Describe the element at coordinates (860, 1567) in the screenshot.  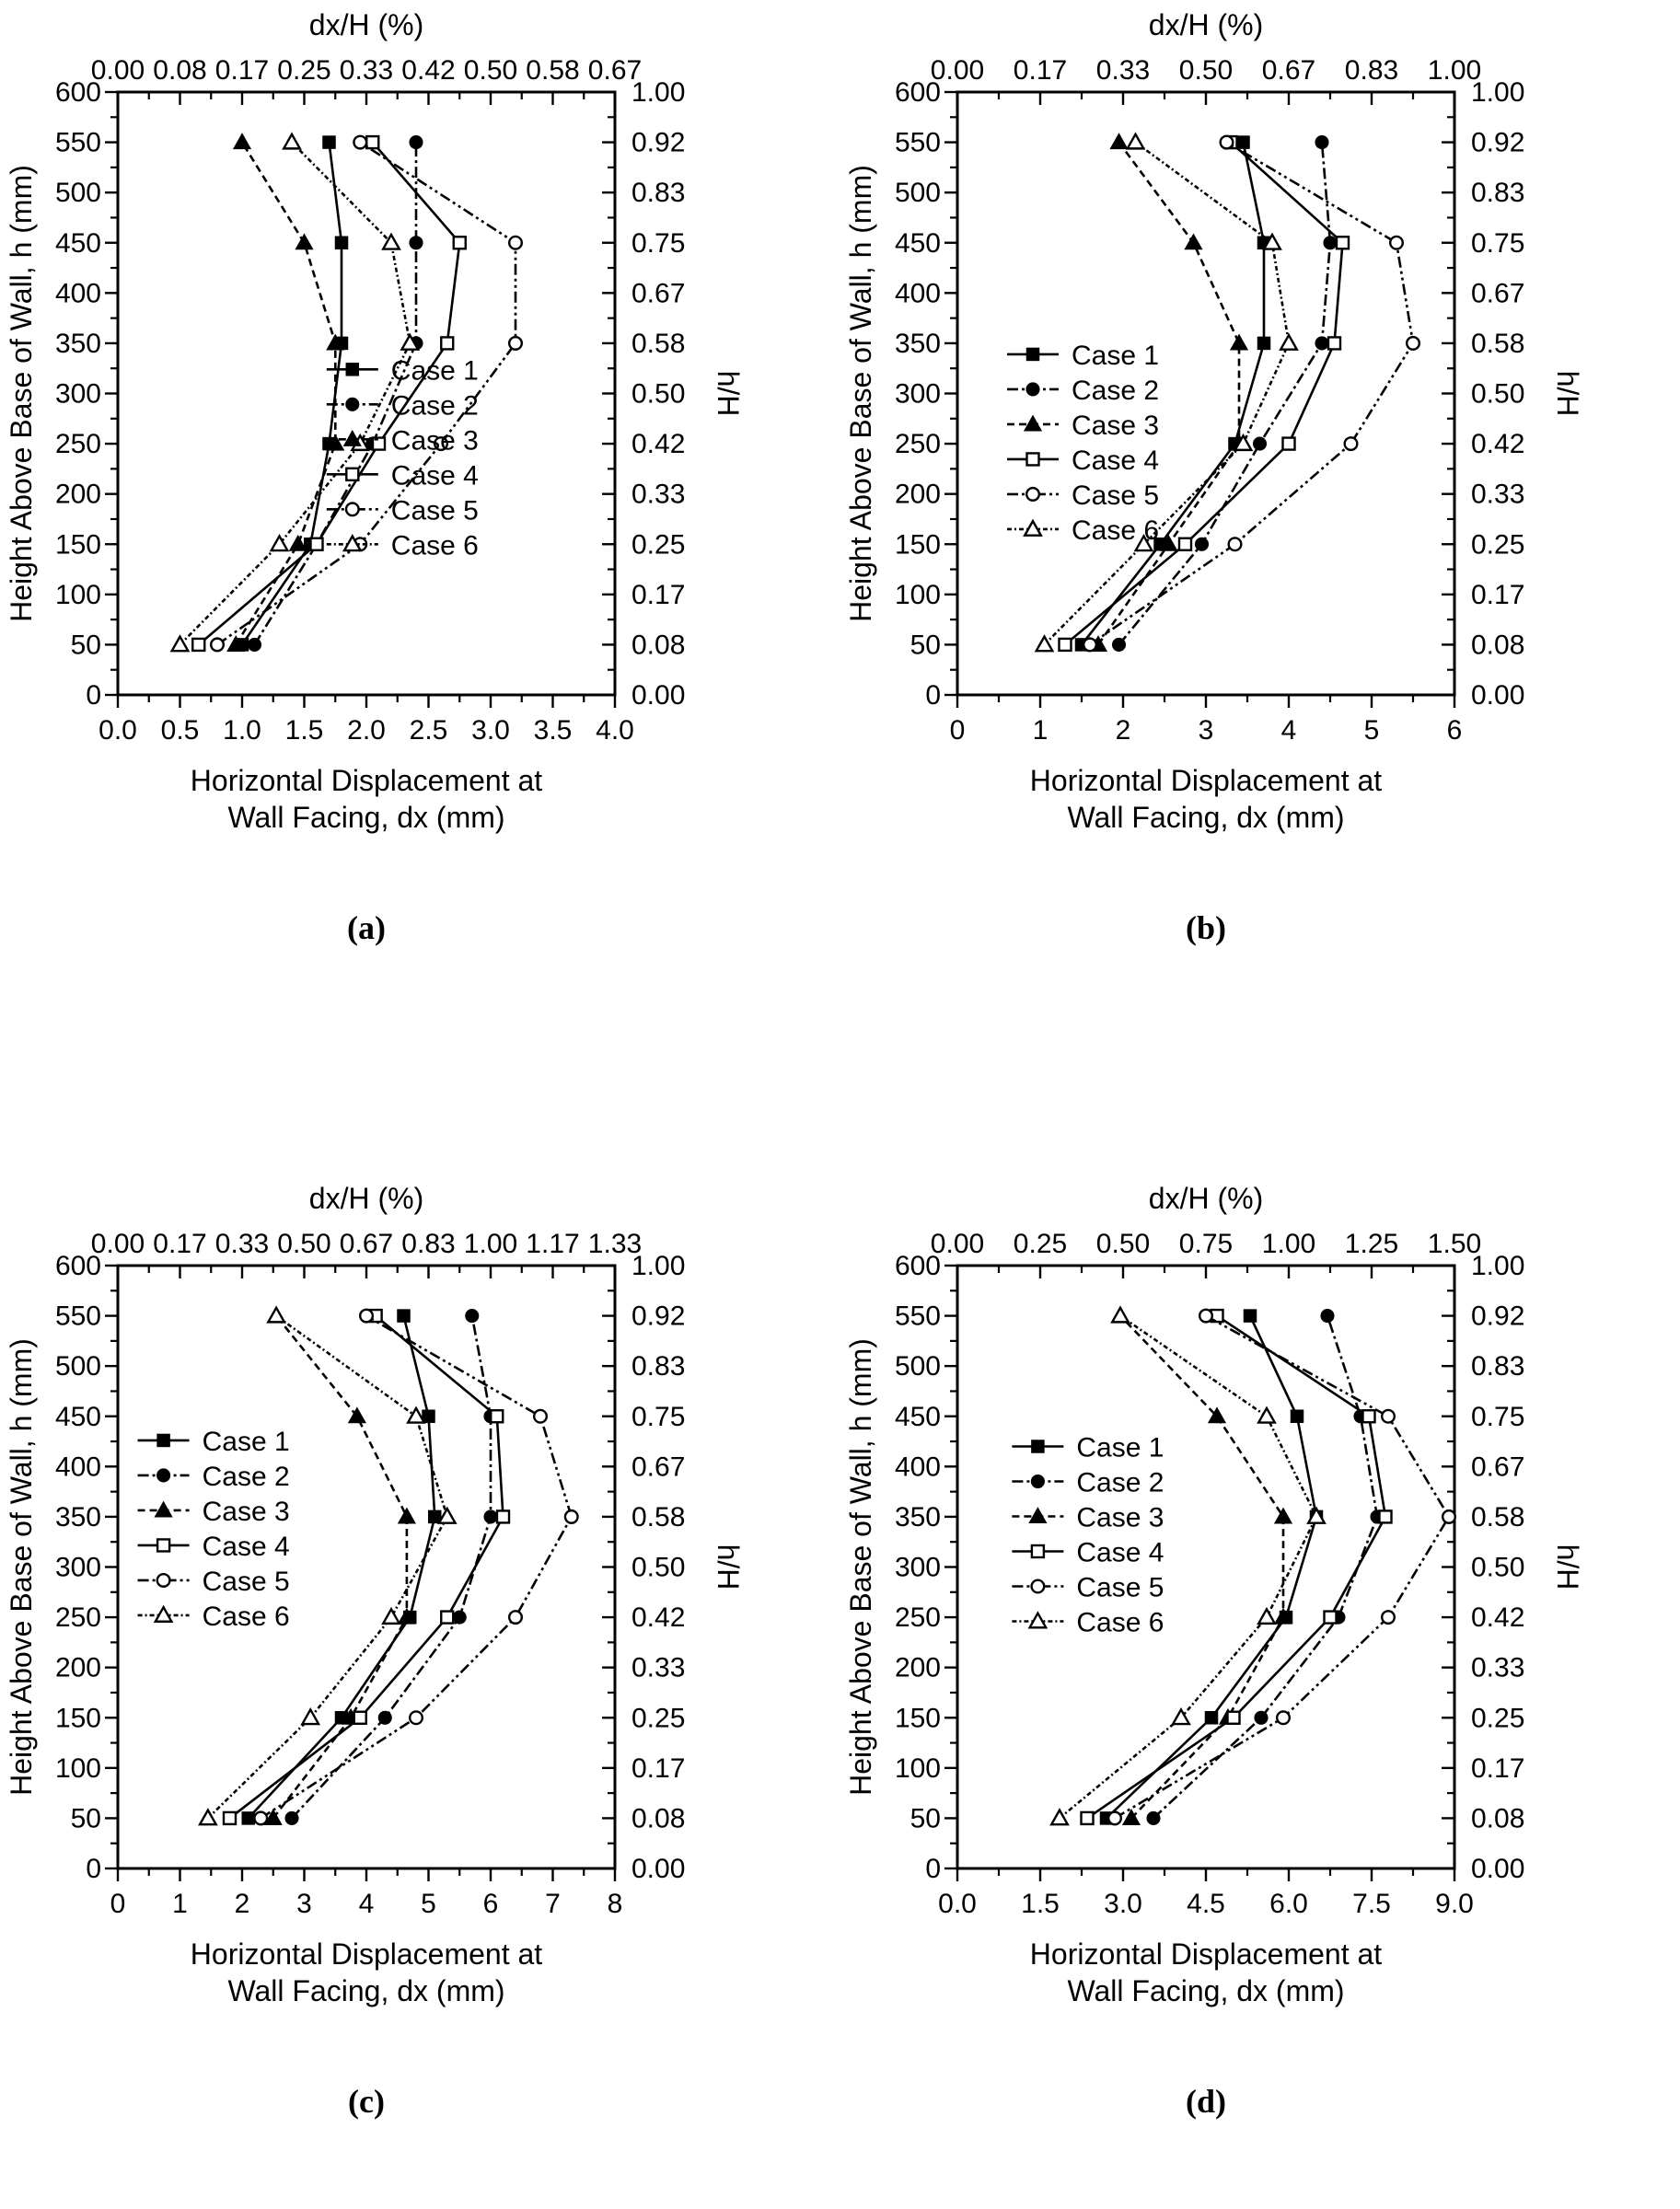
I see `y-axis-title: Height Above Base of Wall, h (mm)` at that location.